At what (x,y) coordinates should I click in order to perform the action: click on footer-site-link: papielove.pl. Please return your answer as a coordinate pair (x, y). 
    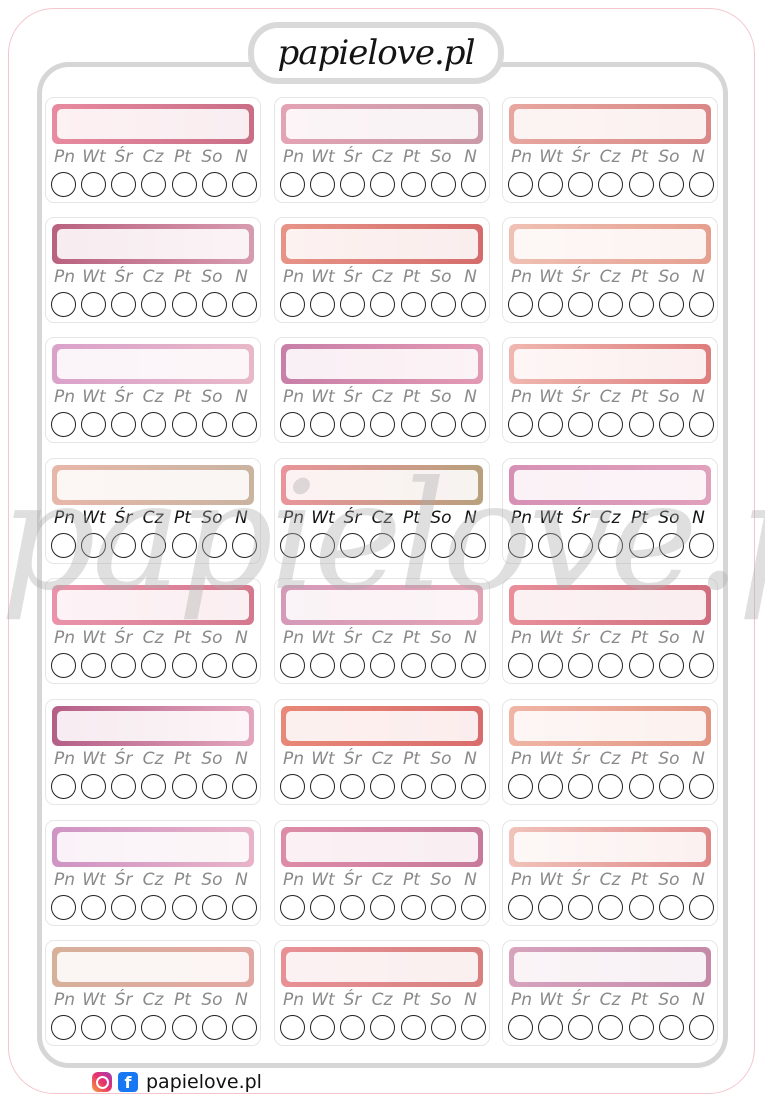
    Looking at the image, I should click on (204, 1082).